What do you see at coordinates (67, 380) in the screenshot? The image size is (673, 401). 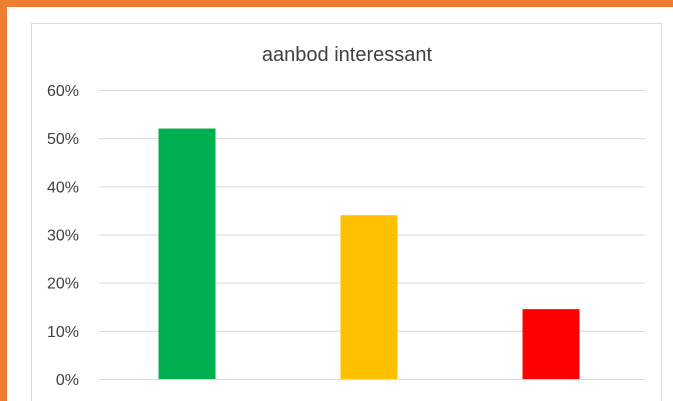 I see `y-tick-label: 0%` at bounding box center [67, 380].